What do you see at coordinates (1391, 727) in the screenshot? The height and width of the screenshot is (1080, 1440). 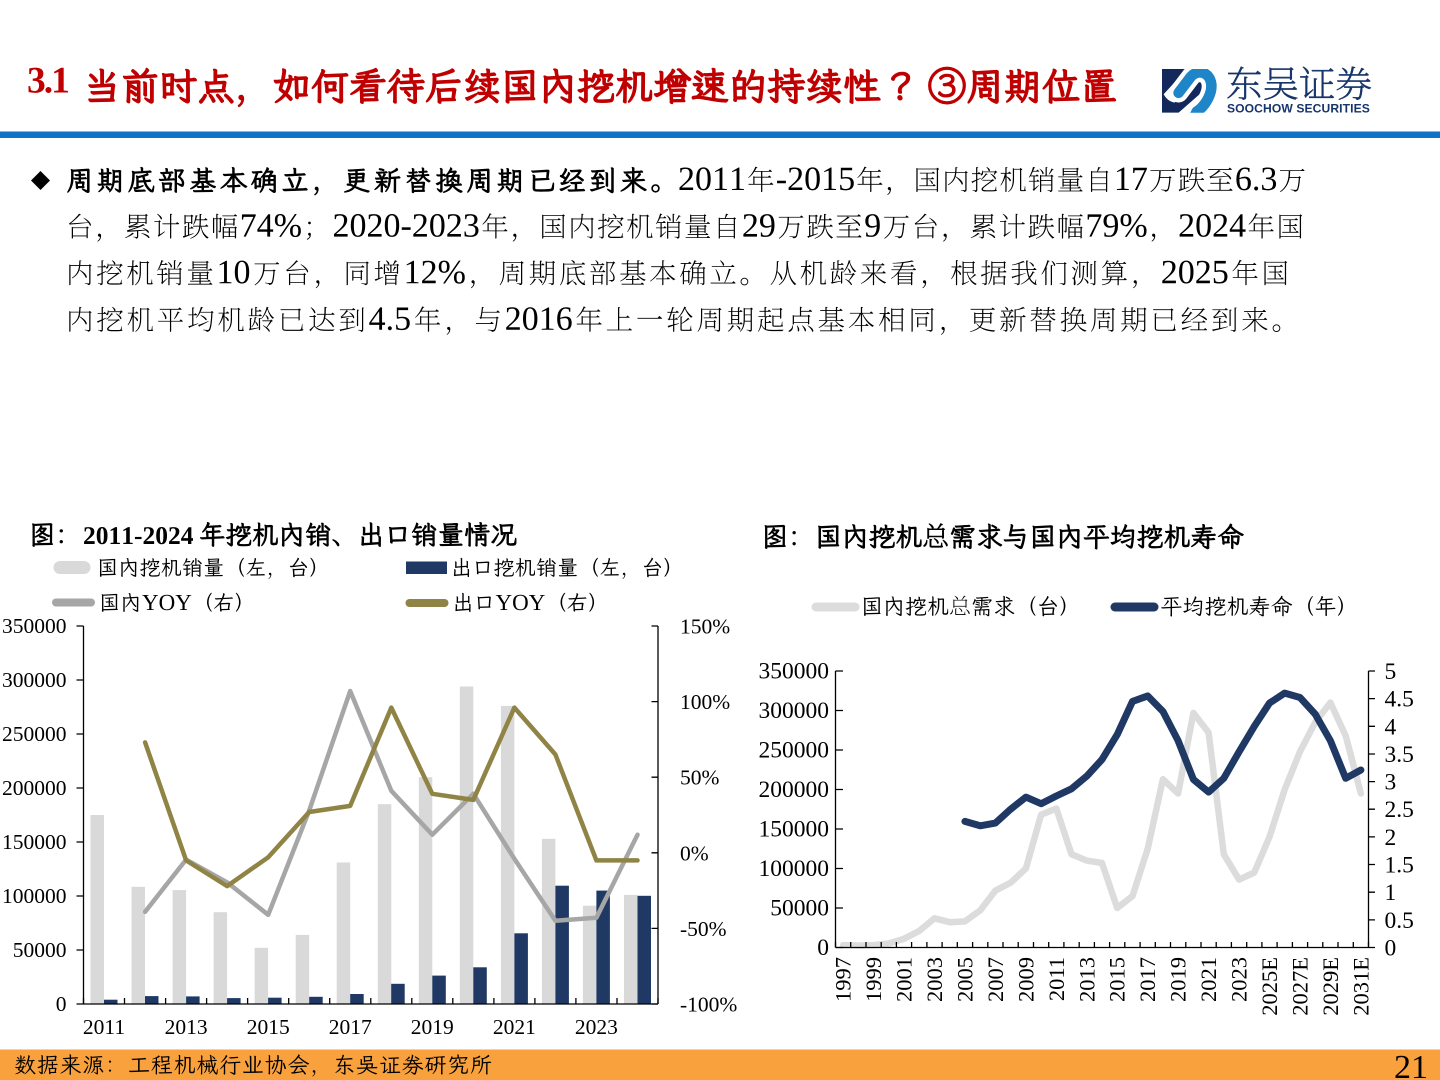 I see `svg-text: 4` at bounding box center [1391, 727].